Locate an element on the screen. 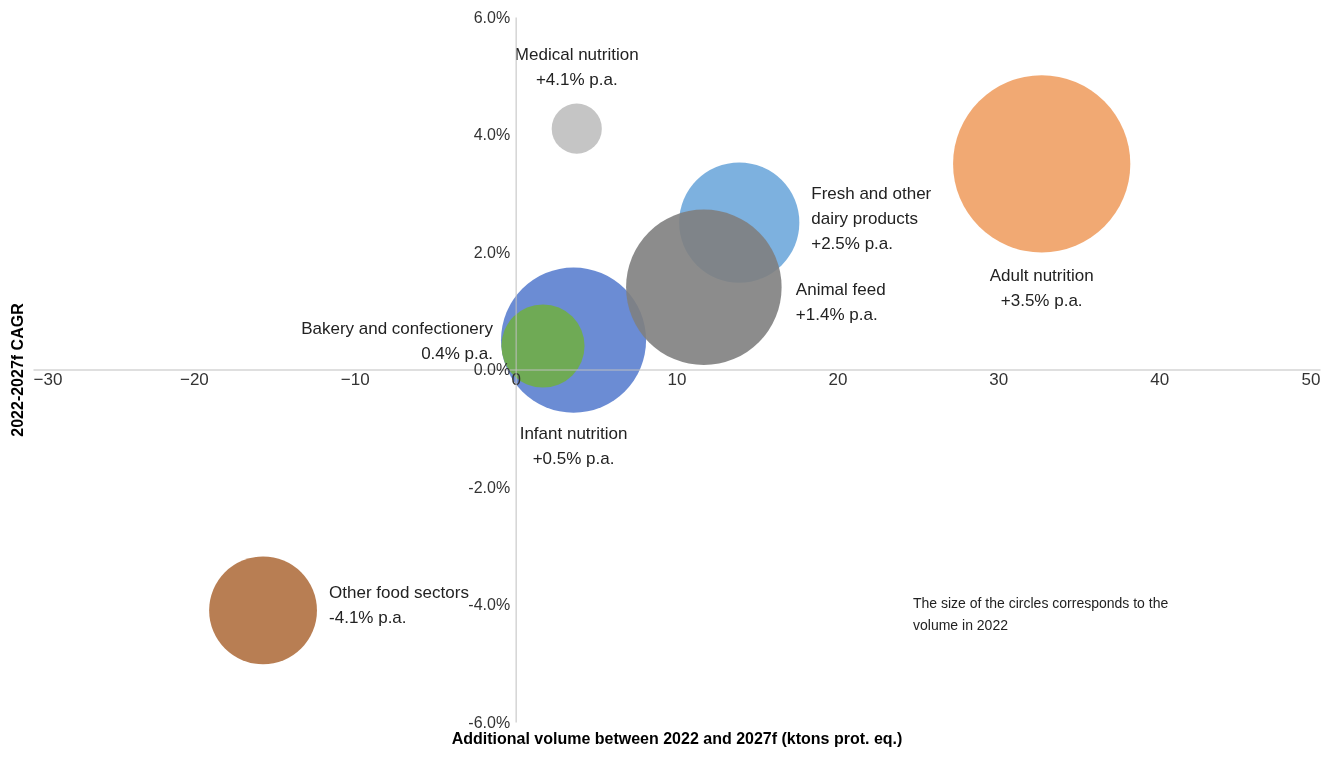  x-tick-label: −30 is located at coordinates (48, 379).